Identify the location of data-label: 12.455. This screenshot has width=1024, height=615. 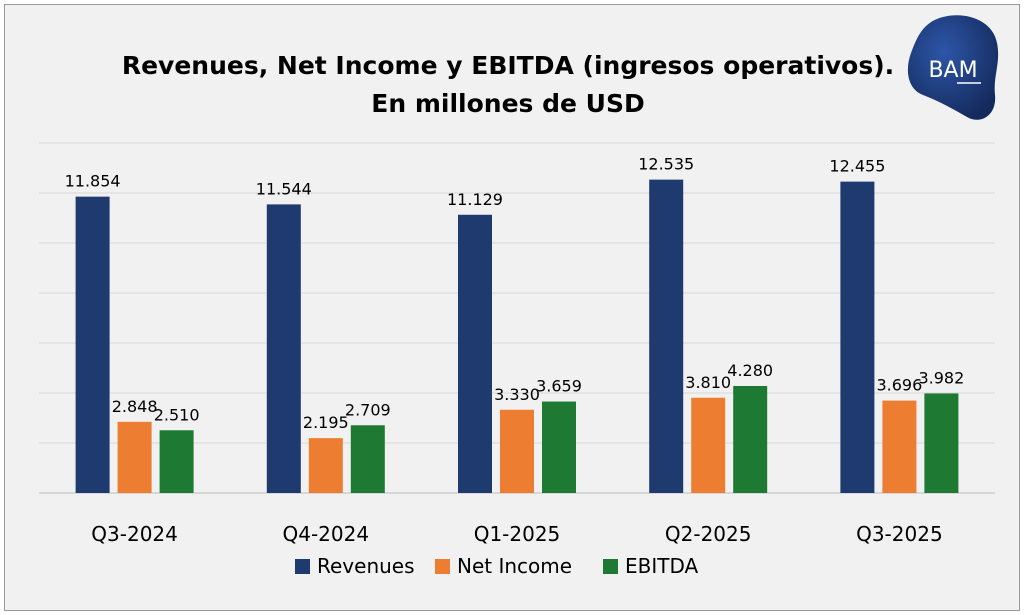
(857, 166).